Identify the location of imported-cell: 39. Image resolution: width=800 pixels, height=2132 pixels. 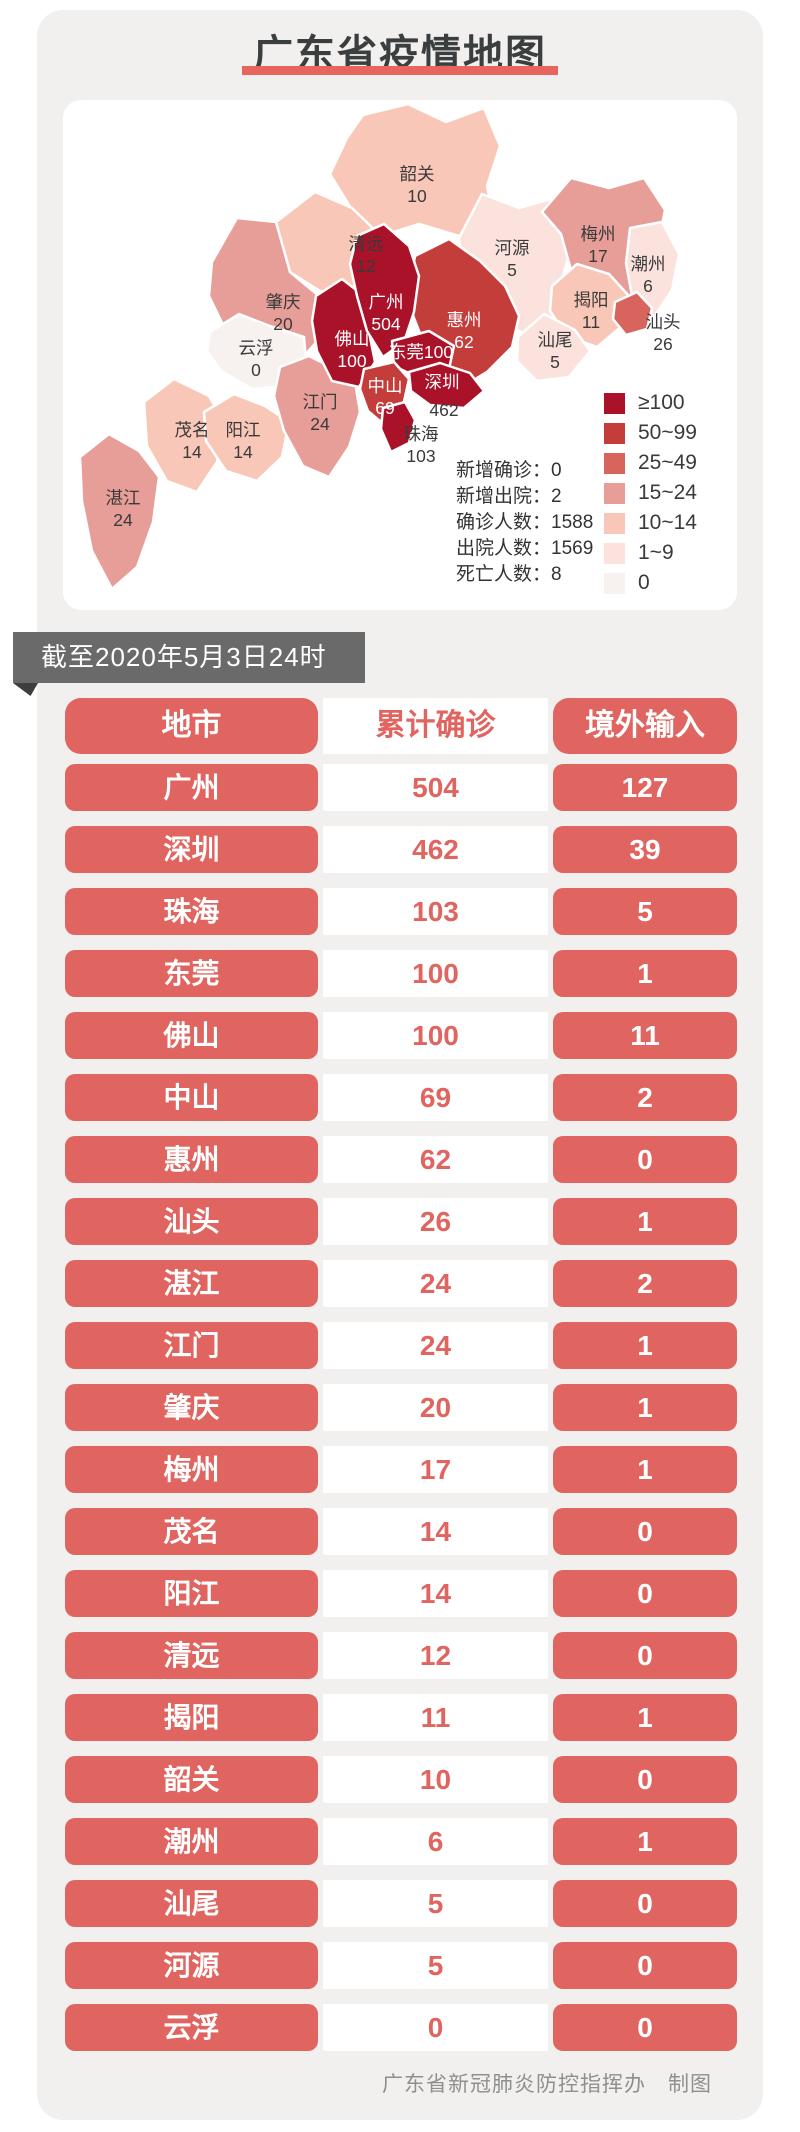
(645, 849).